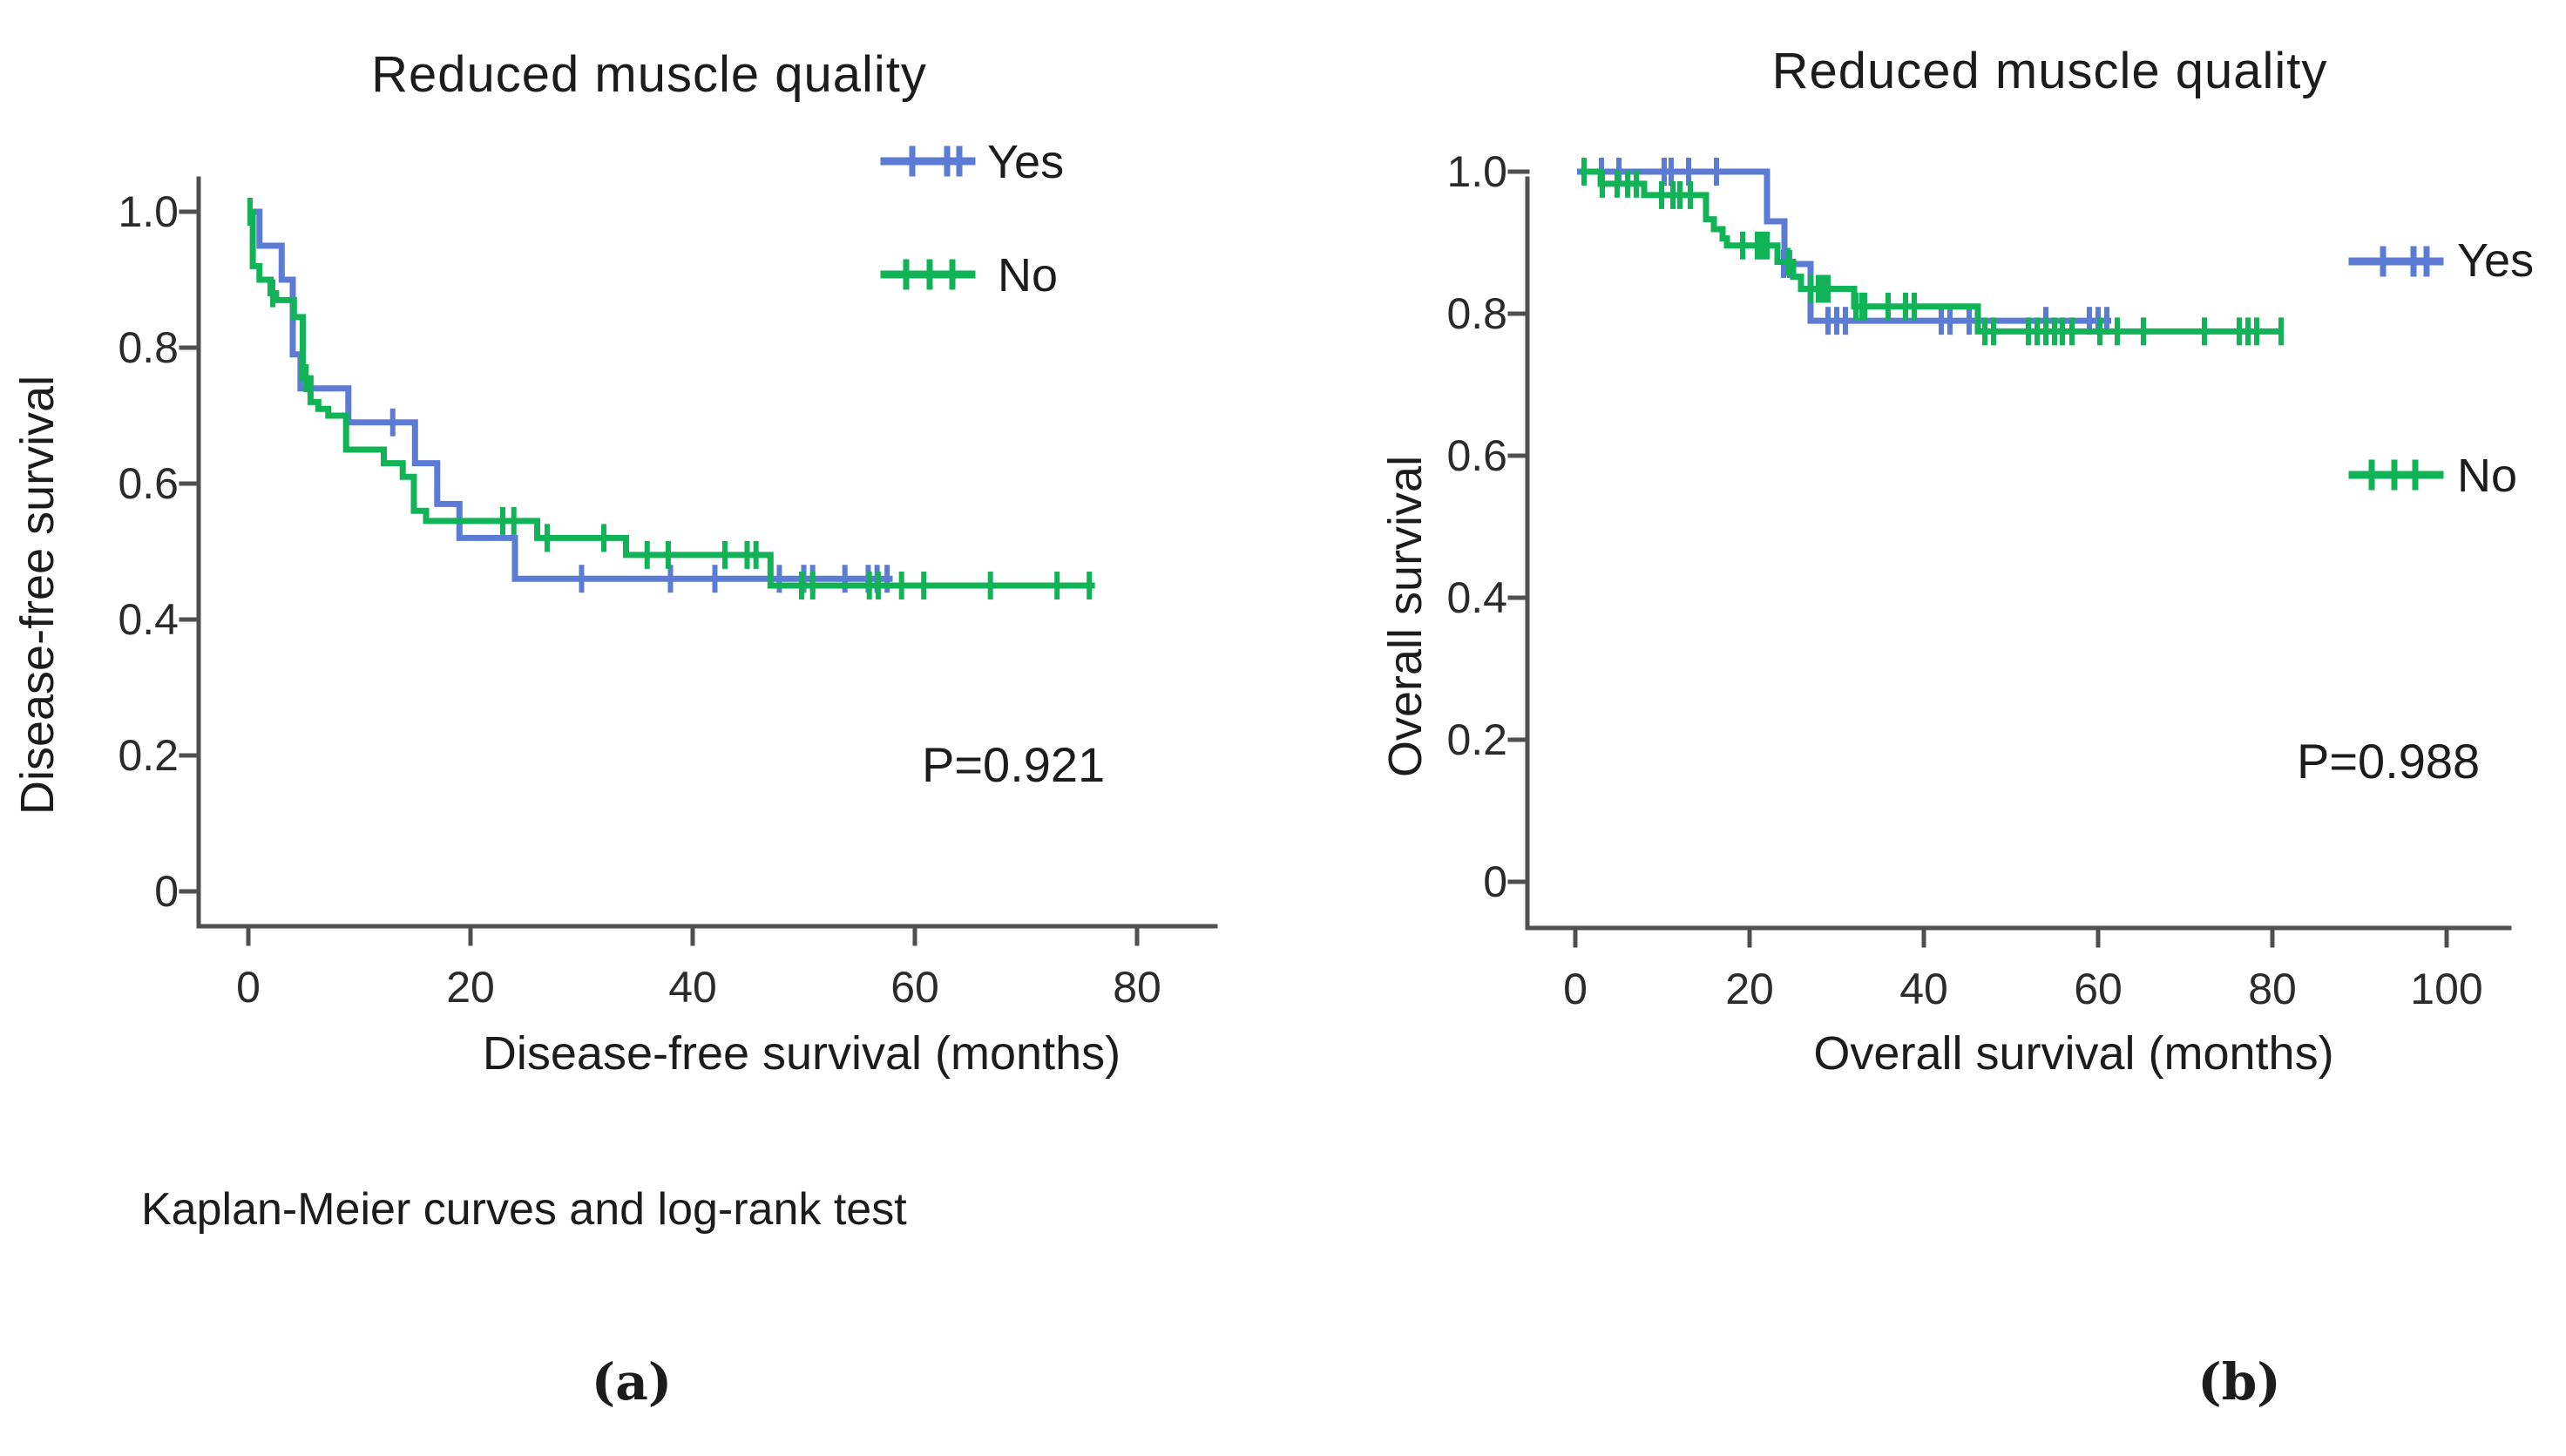 Image resolution: width=2566 pixels, height=1456 pixels. Describe the element at coordinates (1014, 764) in the screenshot. I see `panel-a-p-value: P=0.921` at that location.